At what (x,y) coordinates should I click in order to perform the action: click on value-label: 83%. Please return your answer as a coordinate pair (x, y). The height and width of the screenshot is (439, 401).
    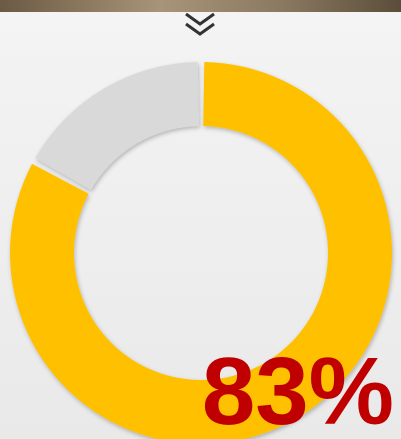
    Looking at the image, I should click on (298, 388).